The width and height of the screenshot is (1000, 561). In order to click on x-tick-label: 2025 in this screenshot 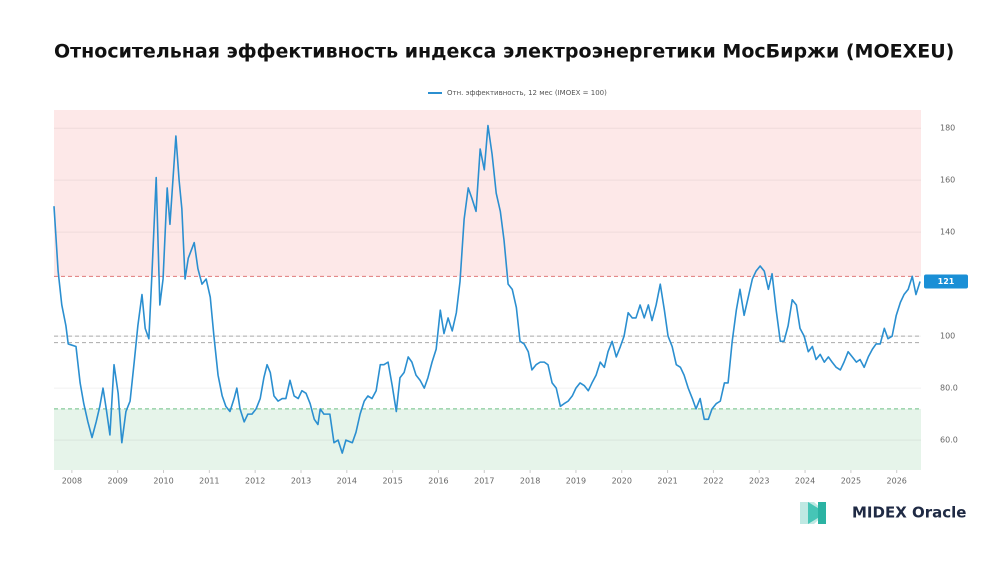, I will do `click(851, 481)`.